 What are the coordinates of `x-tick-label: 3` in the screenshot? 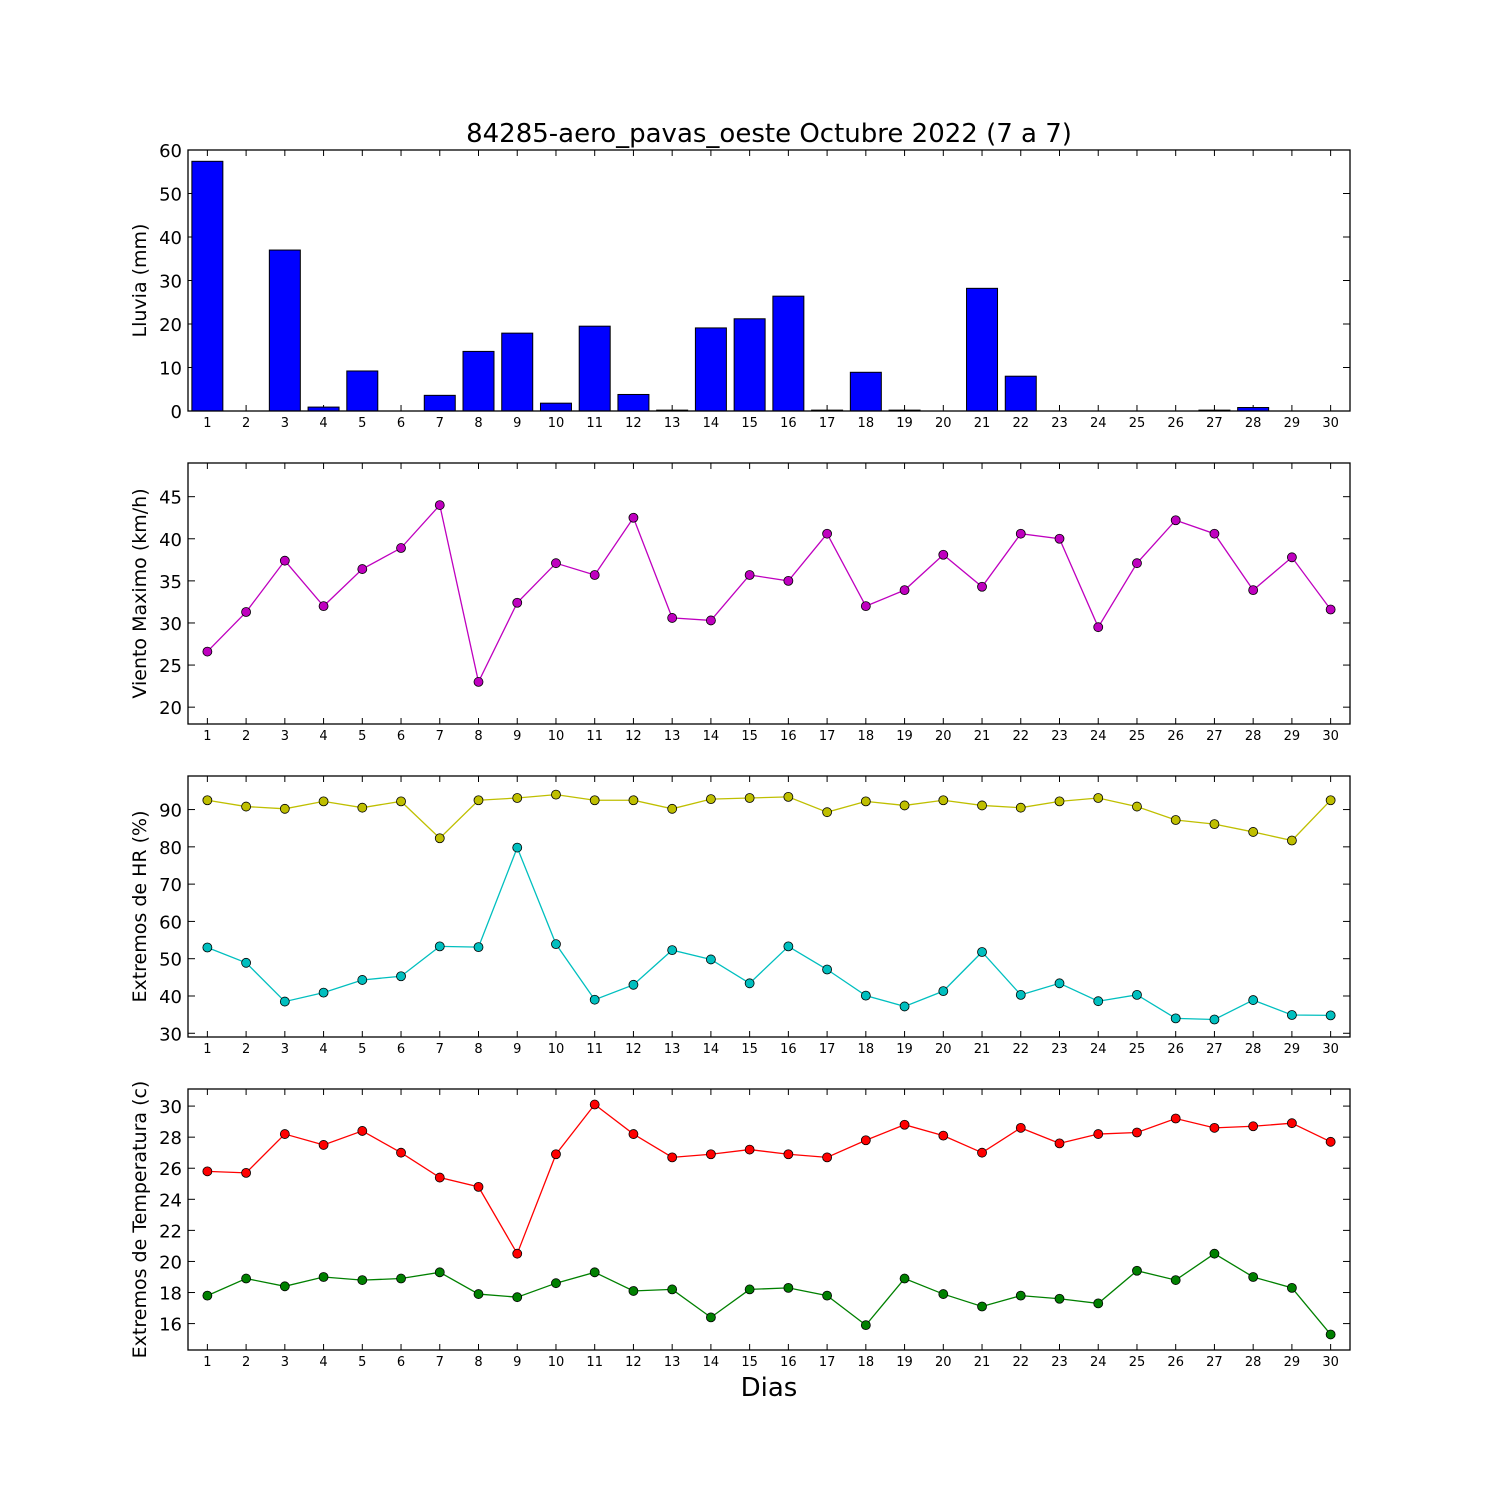 It's located at (285, 1362).